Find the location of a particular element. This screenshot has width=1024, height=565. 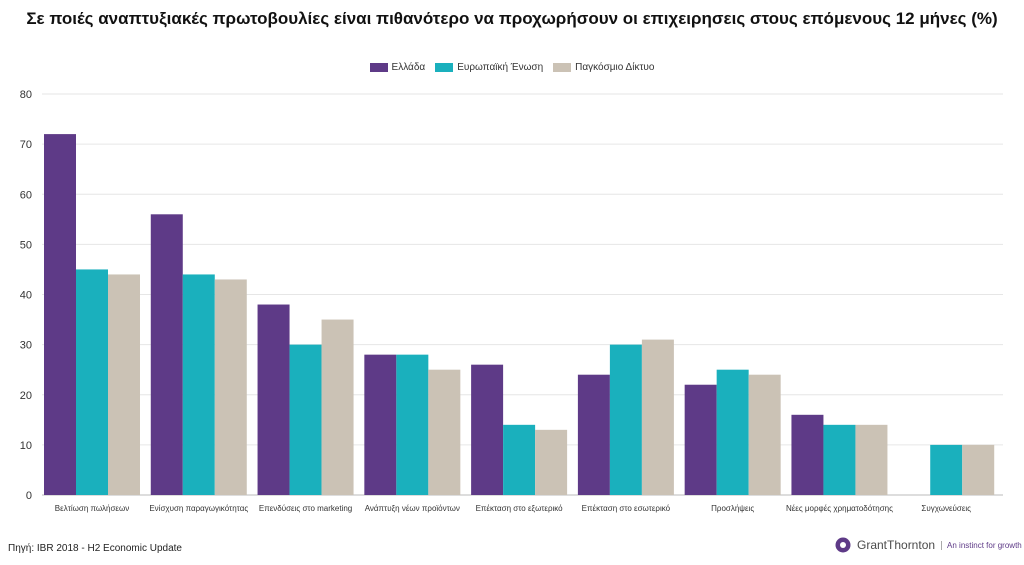

grant-thornton-logo: GrantThornton An instinct for growth is located at coordinates (928, 545).